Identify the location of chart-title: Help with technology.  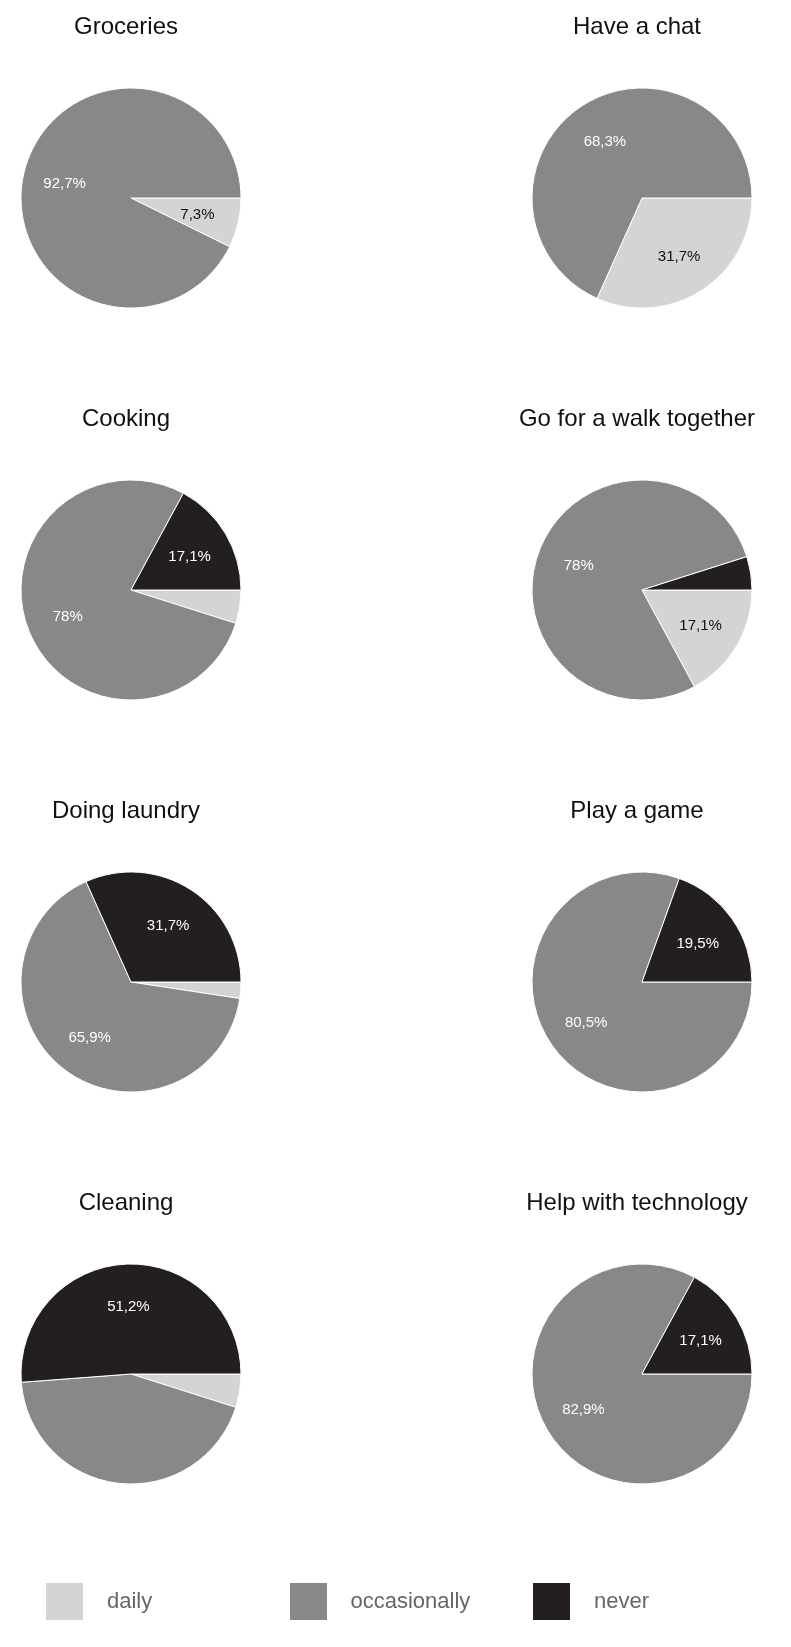
(637, 1202).